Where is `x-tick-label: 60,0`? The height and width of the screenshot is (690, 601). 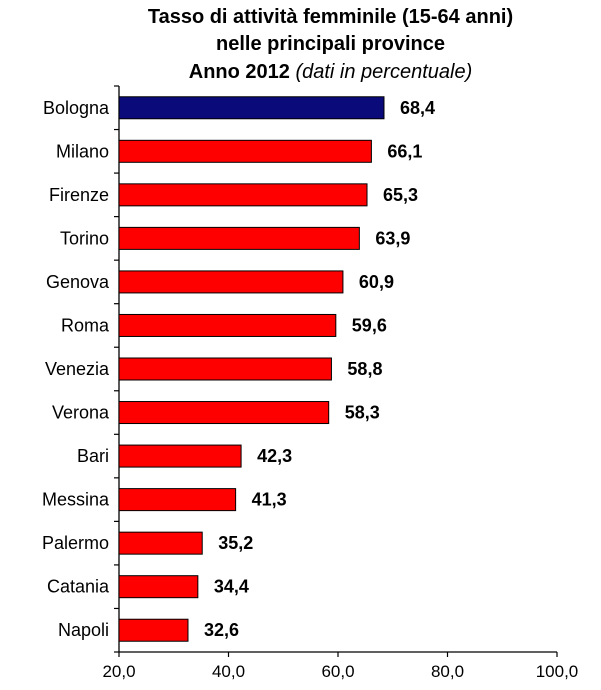 x-tick-label: 60,0 is located at coordinates (337, 671).